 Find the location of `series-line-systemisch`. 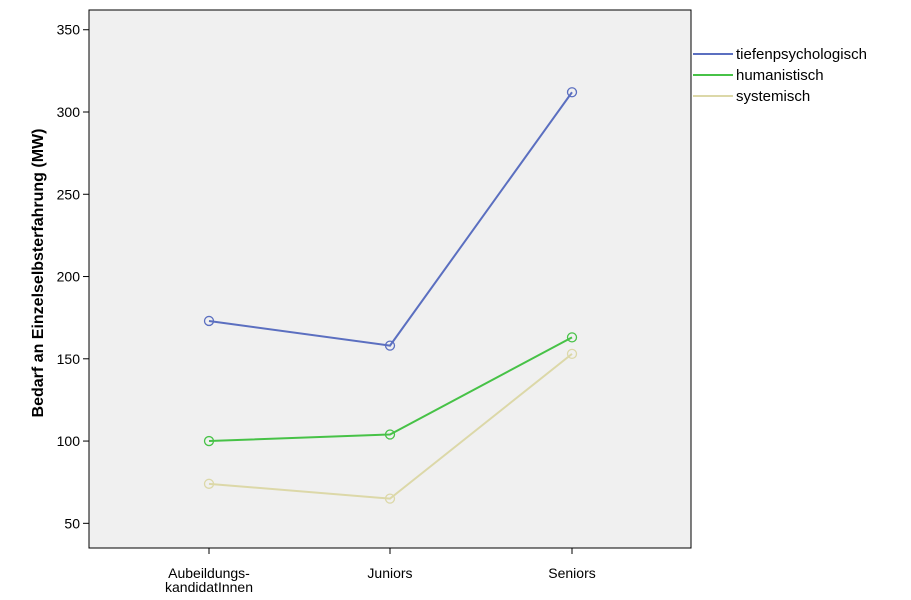

series-line-systemisch is located at coordinates (390, 426).